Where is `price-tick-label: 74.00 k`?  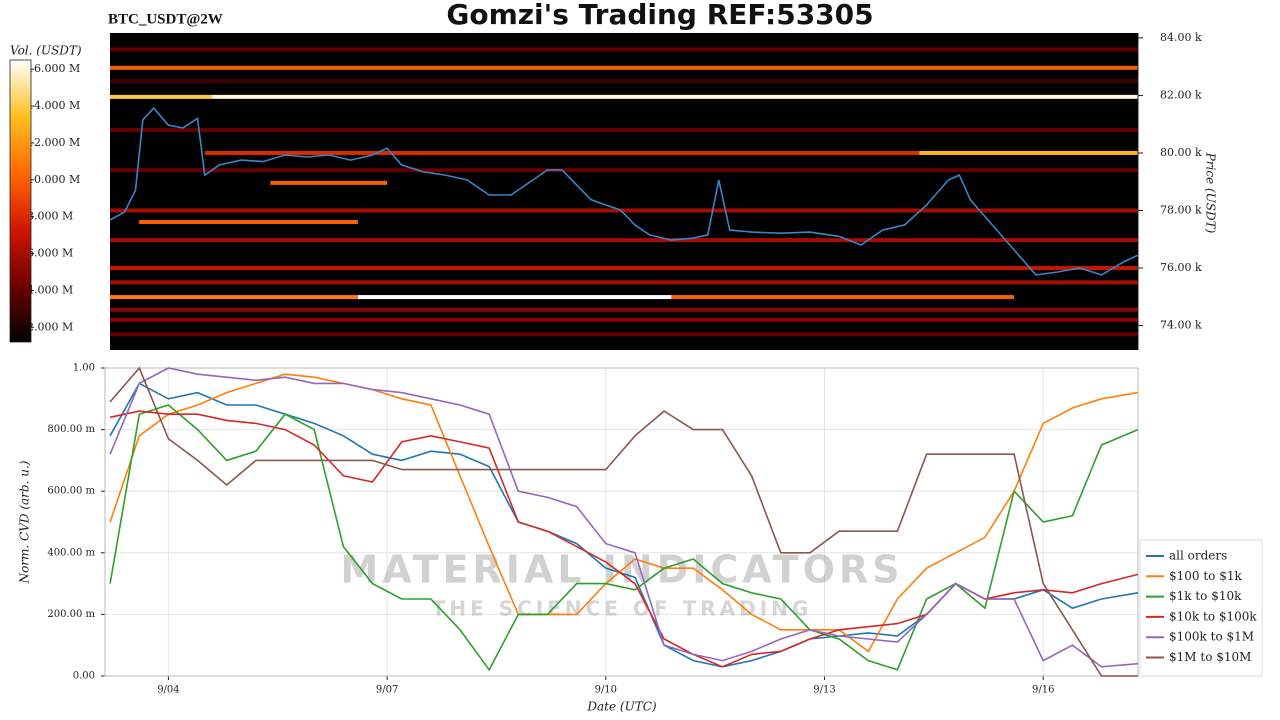 price-tick-label: 74.00 k is located at coordinates (1181, 325).